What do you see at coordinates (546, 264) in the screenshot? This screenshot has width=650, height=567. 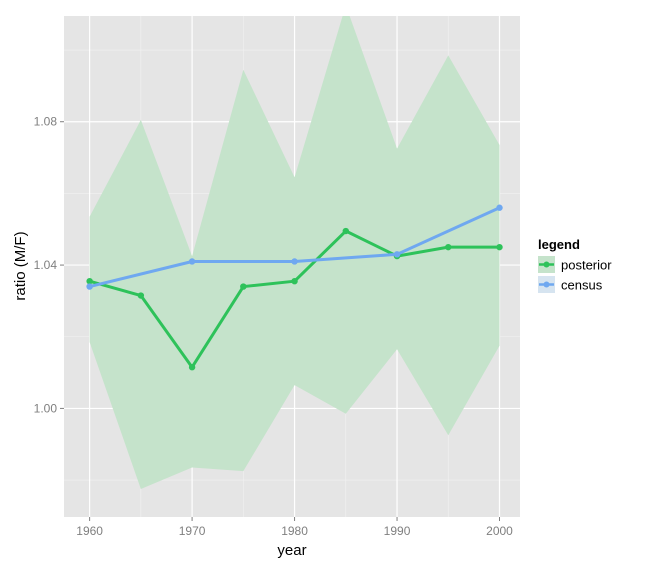 I see `legend-point-posterior` at bounding box center [546, 264].